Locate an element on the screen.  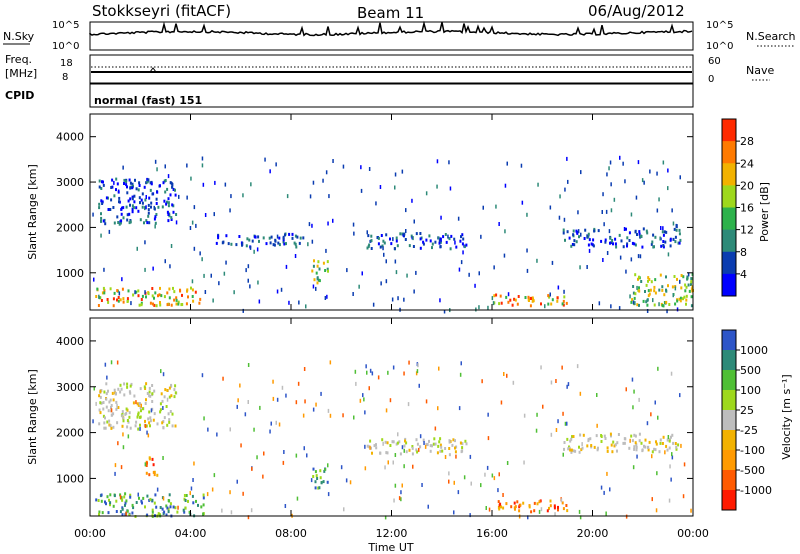
noise-left-tick-bottom: 10^0 is located at coordinates (65, 46).